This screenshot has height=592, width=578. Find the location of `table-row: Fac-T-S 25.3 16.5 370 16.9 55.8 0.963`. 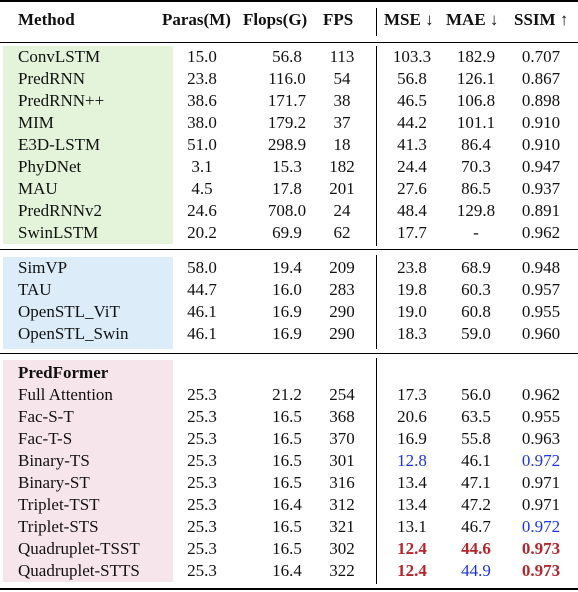

table-row: Fac-T-S 25.3 16.5 370 16.9 55.8 0.963 is located at coordinates (289, 439).